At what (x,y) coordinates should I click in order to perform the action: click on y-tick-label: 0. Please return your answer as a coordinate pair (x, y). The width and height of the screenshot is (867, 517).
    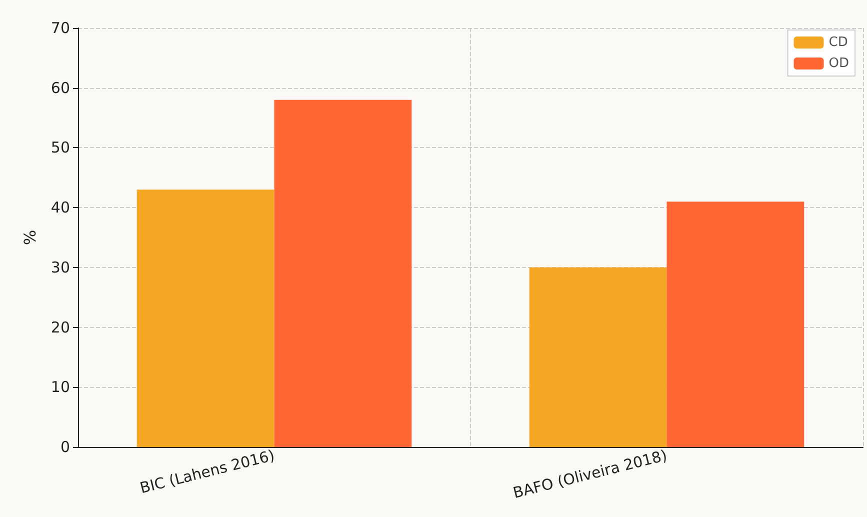
    Looking at the image, I should click on (65, 447).